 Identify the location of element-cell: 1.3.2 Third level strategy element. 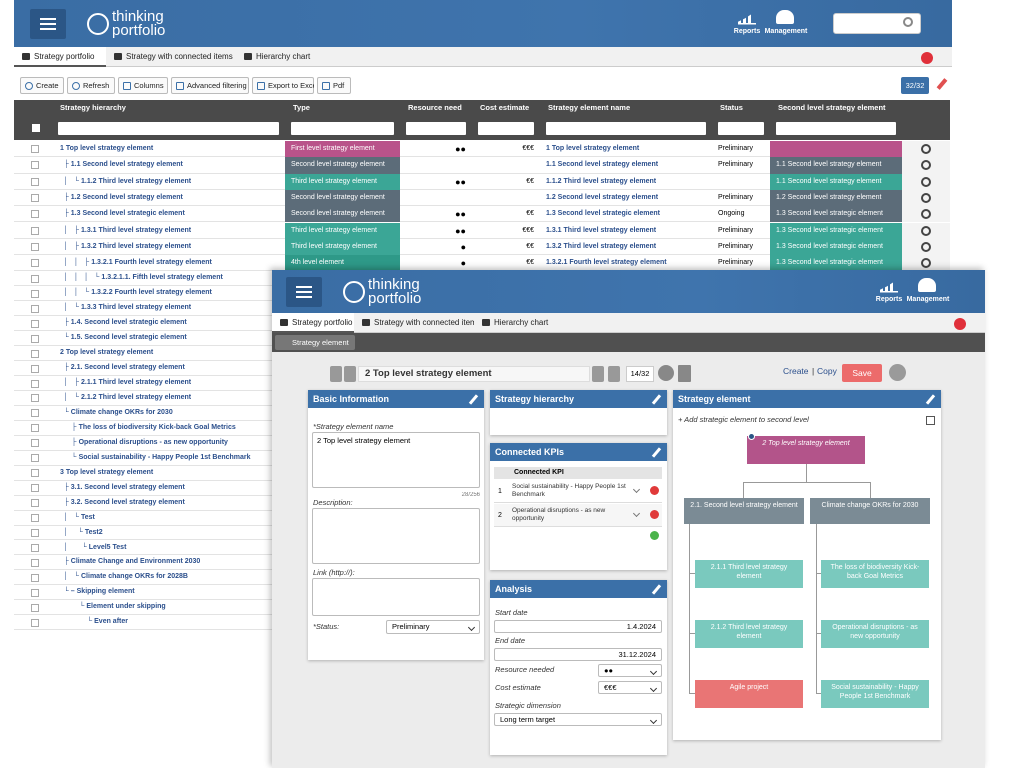
(601, 246).